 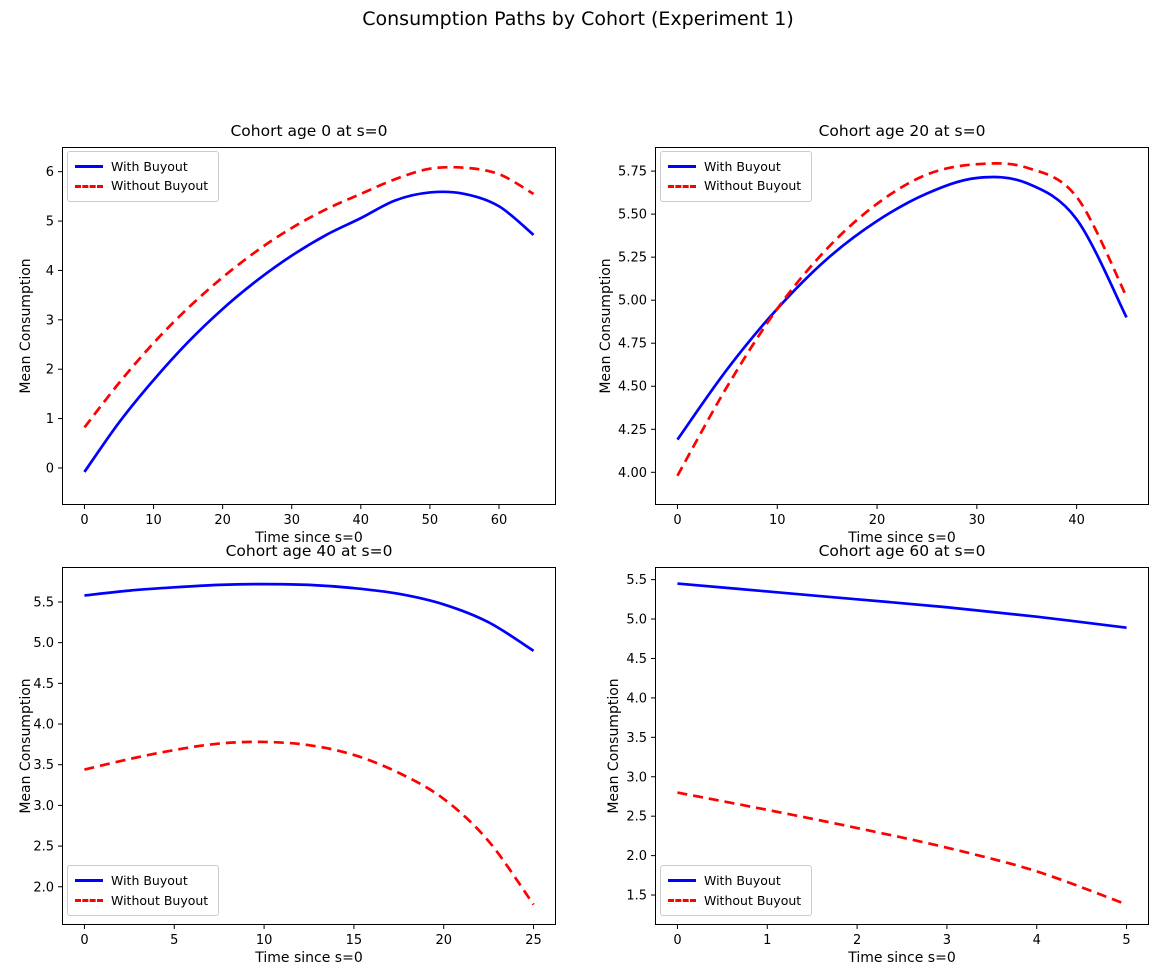 What do you see at coordinates (902, 551) in the screenshot?
I see `subplot-title: Cohort age 60 at s=0` at bounding box center [902, 551].